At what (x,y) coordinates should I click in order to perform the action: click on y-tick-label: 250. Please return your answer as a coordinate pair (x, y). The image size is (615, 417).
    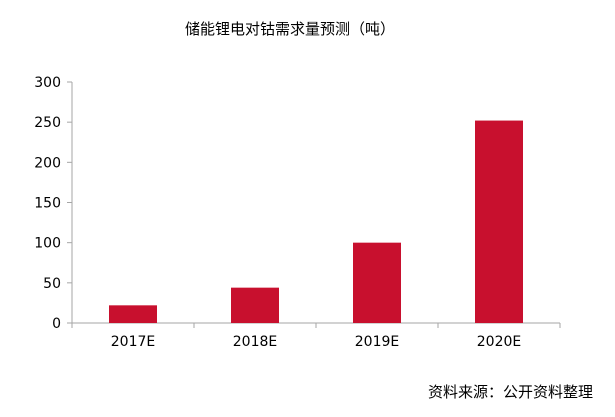
    Looking at the image, I should click on (47, 123).